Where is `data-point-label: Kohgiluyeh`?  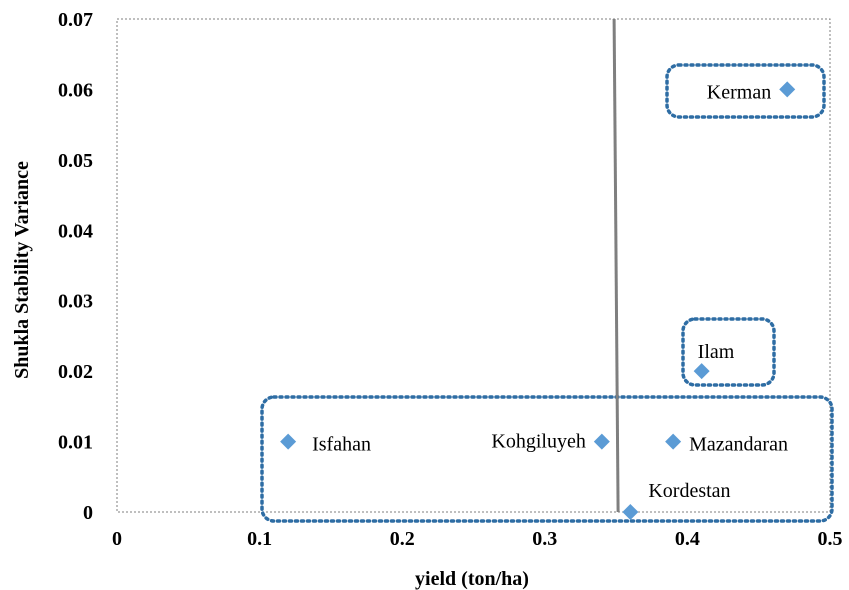 data-point-label: Kohgiluyeh is located at coordinates (538, 442).